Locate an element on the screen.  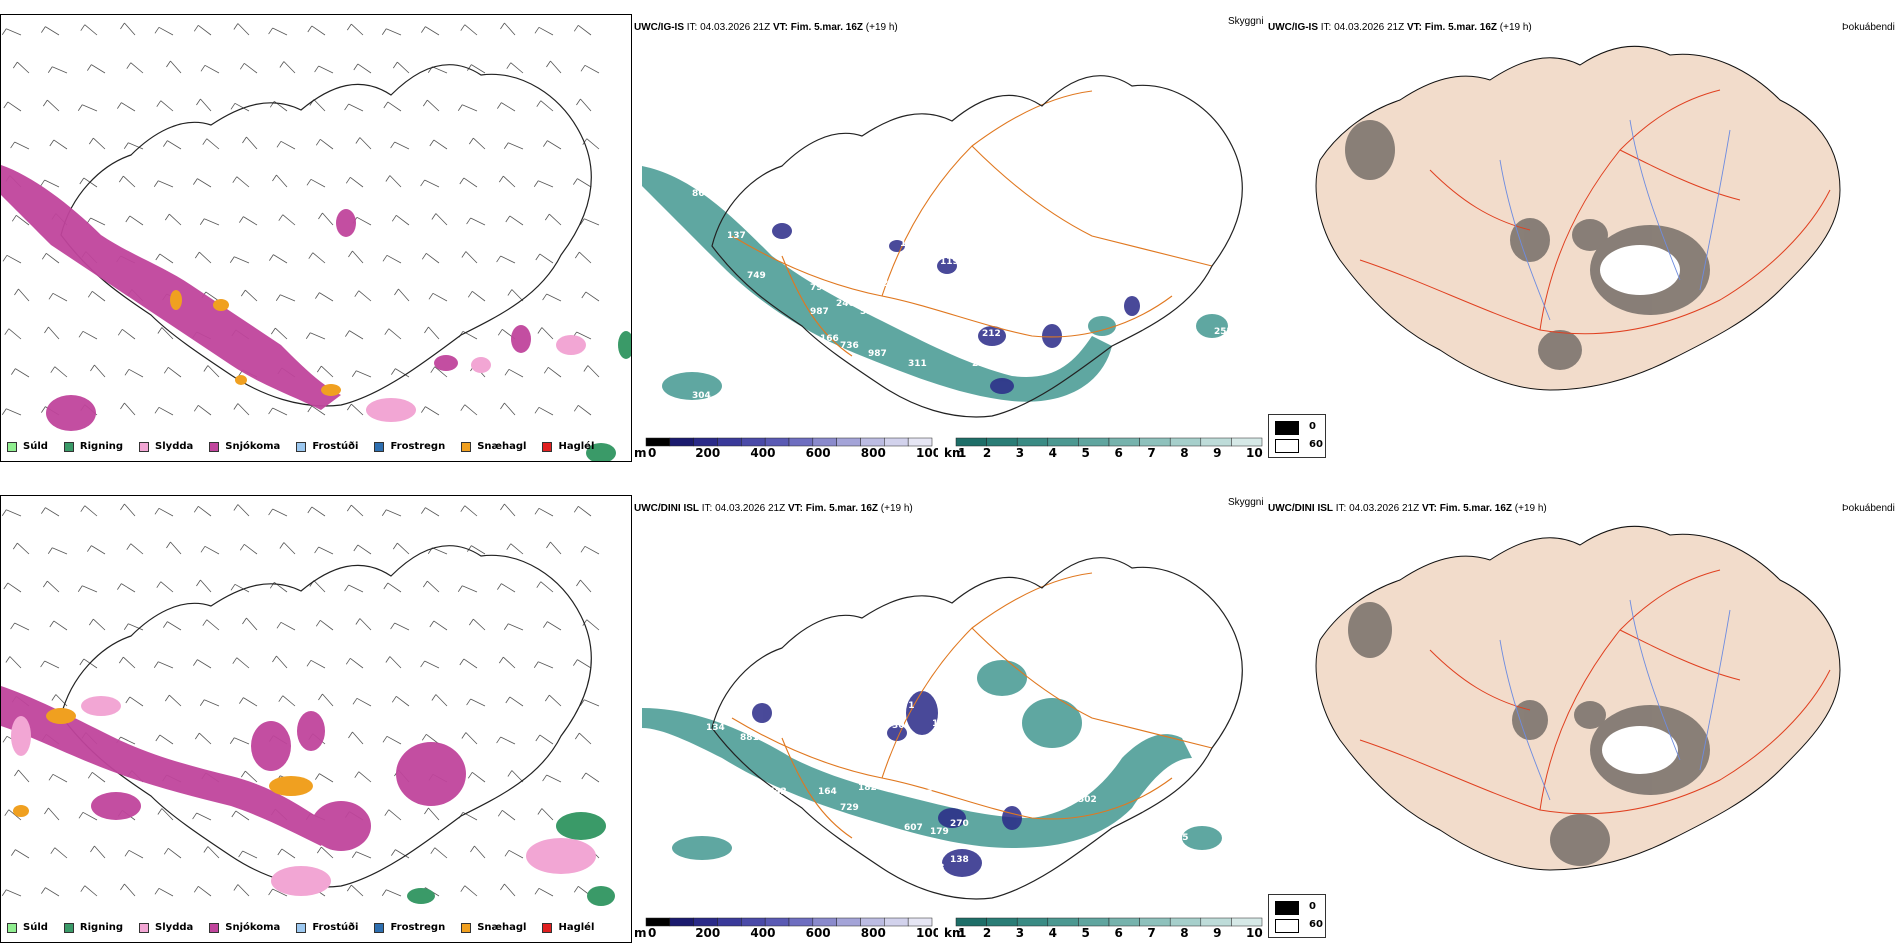
ceiling-label: 742 is located at coordinates (777, 792).